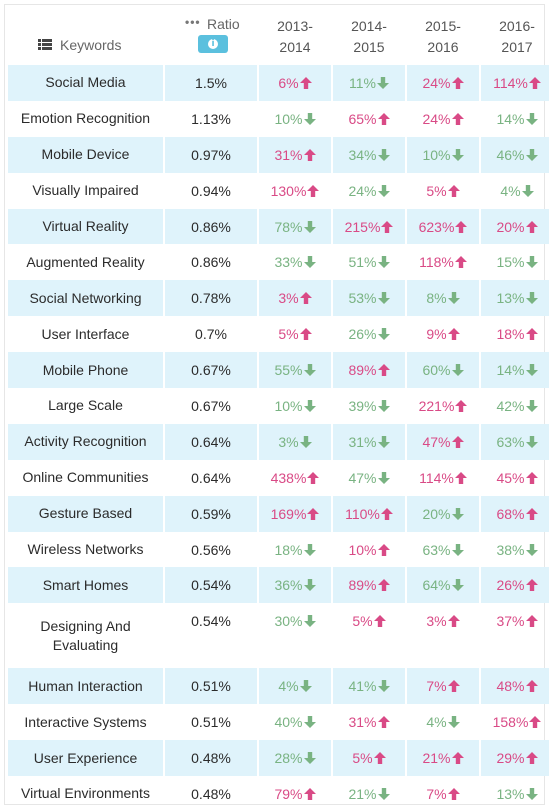  I want to click on keyword-cell: Designing And Evaluating, so click(85, 635).